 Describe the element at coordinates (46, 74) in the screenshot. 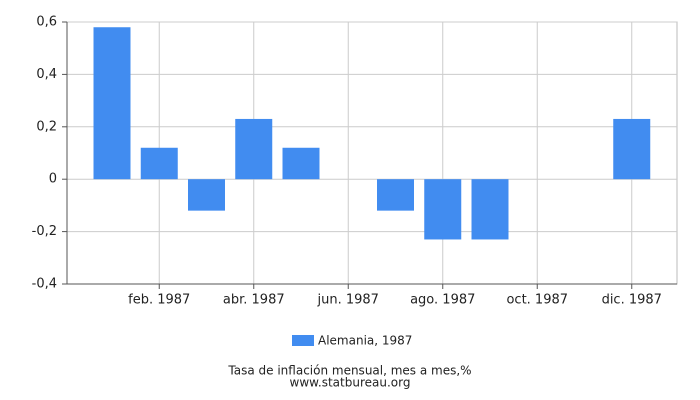

I see `y-tick-label: 0,4` at that location.